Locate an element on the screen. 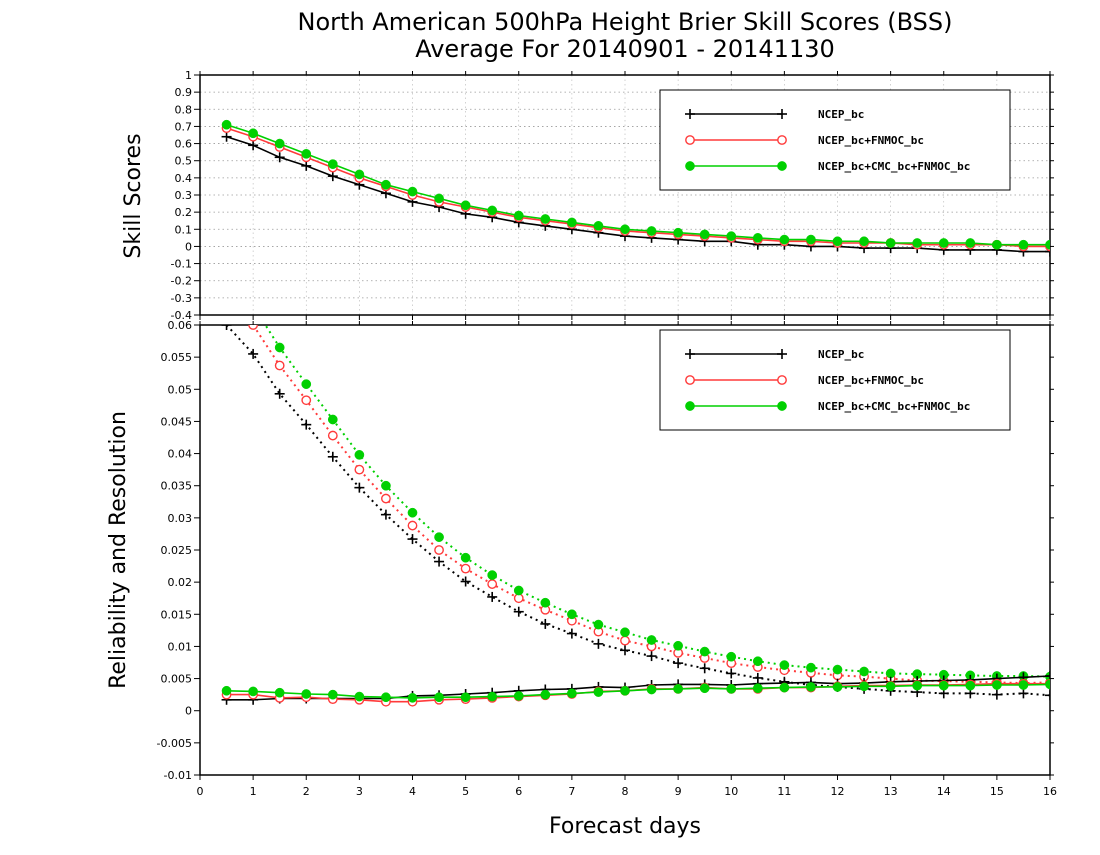 The image size is (1100, 855). bottom-panel-ytick-label-11: 0.045 is located at coordinates (177, 421).